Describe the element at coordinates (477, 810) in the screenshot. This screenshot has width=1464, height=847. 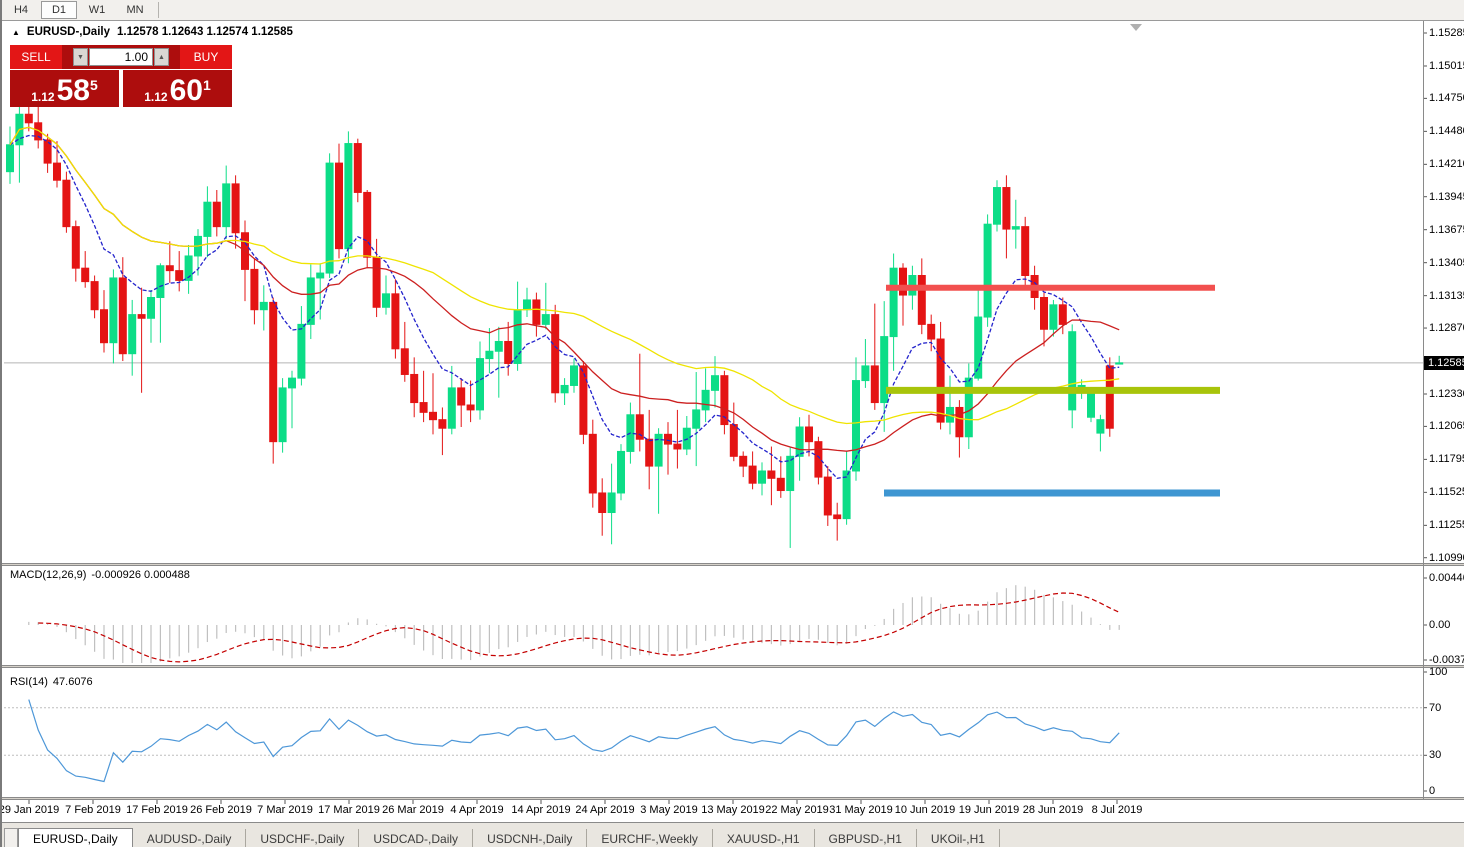
I see `date-tick-label: 4 Apr 2019` at that location.